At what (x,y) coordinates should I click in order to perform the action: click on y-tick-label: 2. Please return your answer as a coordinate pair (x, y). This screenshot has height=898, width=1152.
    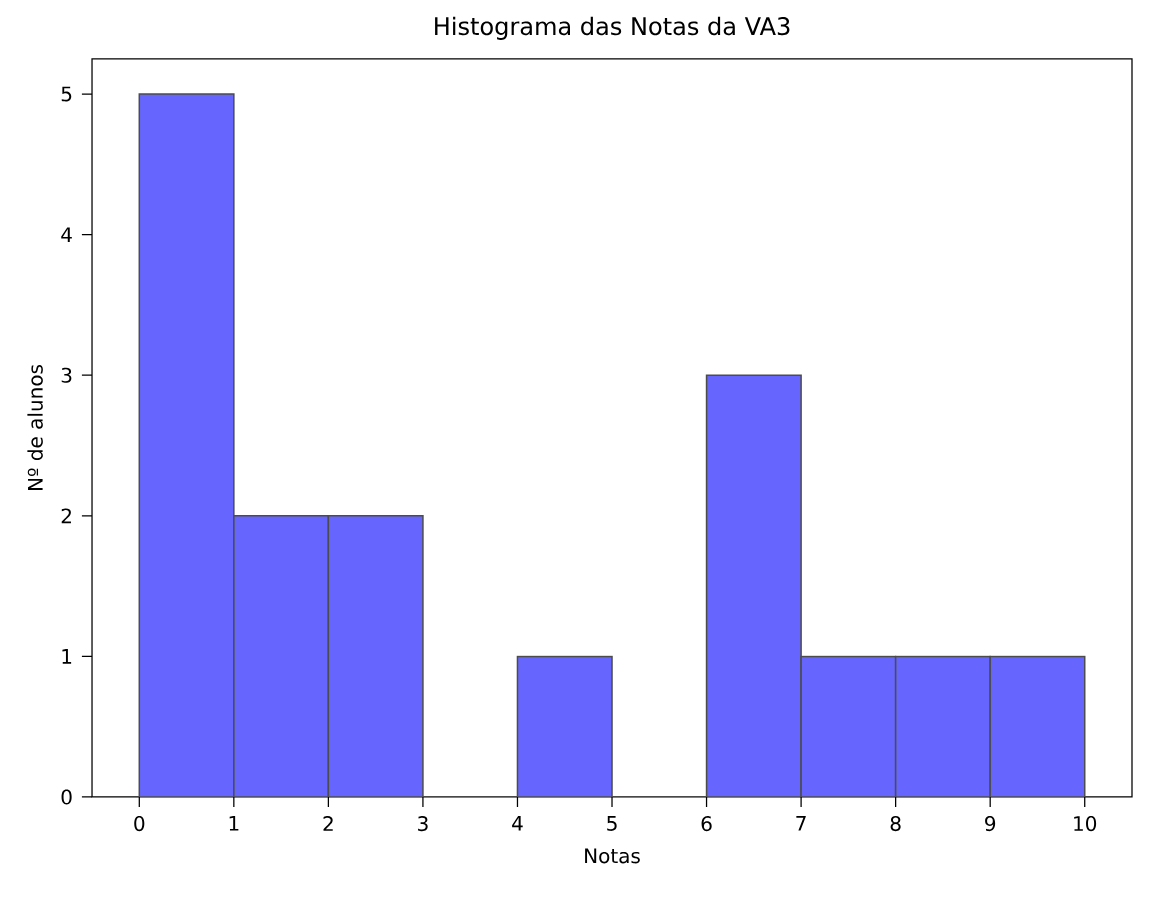
    Looking at the image, I should click on (66, 516).